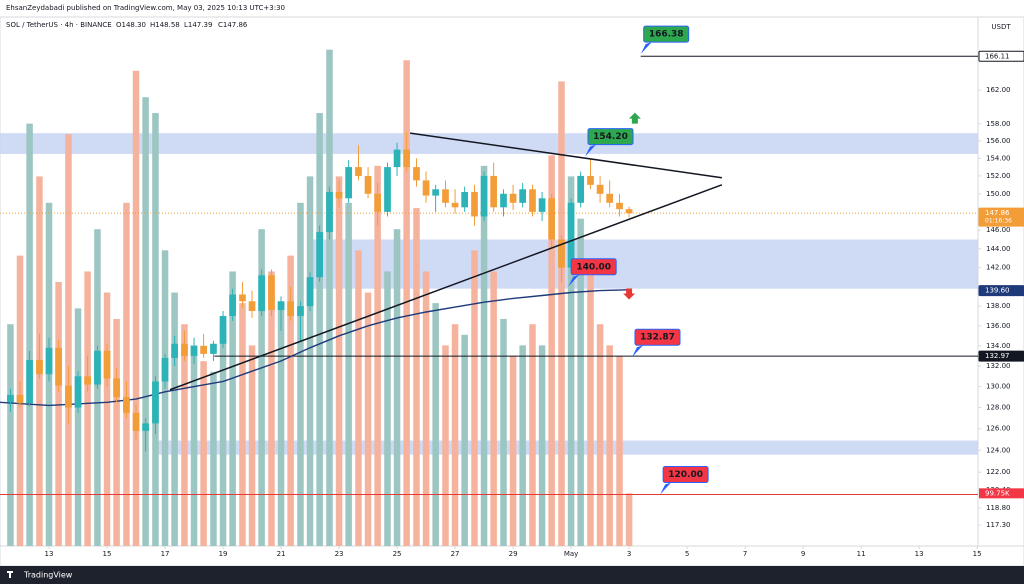 The width and height of the screenshot is (1024, 584). I want to click on callout-label: 140.00, so click(593, 267).